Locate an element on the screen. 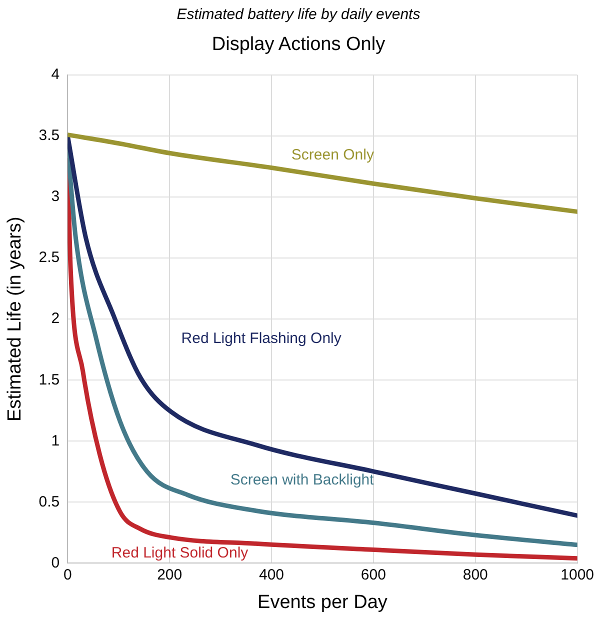 The height and width of the screenshot is (620, 597). y-tick-label: 4 is located at coordinates (55, 75).